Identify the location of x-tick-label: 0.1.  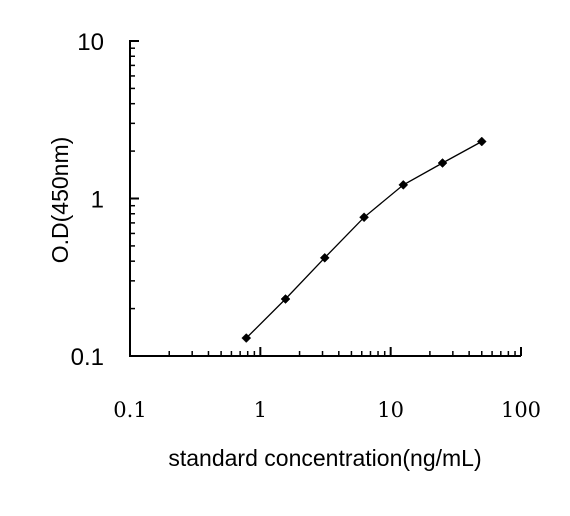
(129, 410).